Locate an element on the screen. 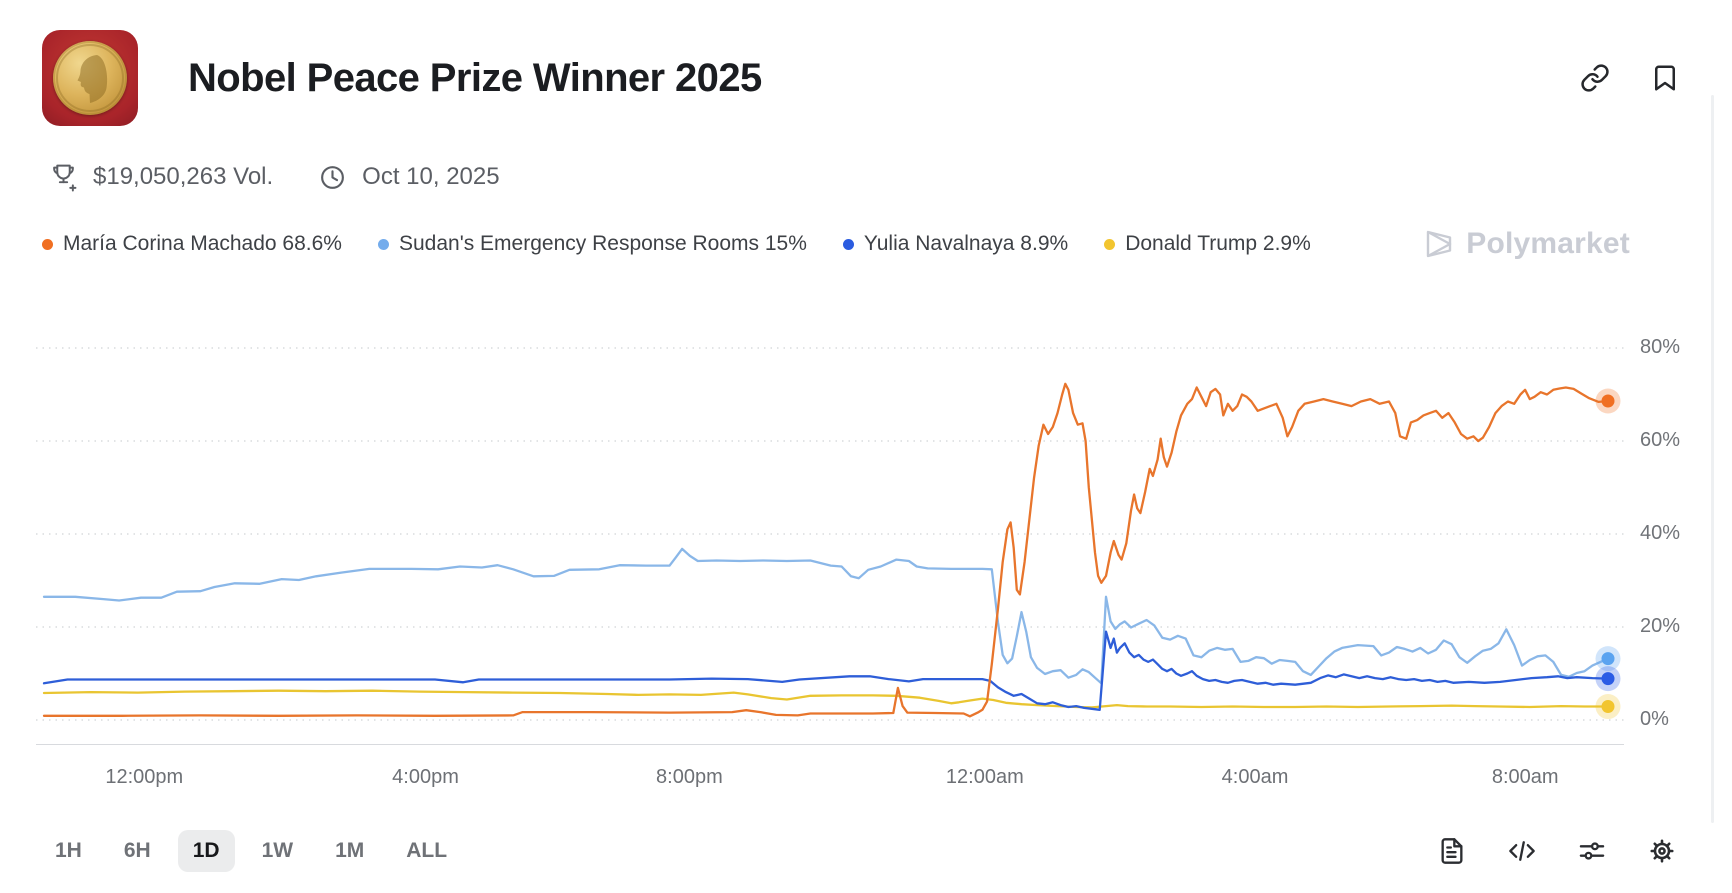  sliders-icon is located at coordinates (1592, 851).